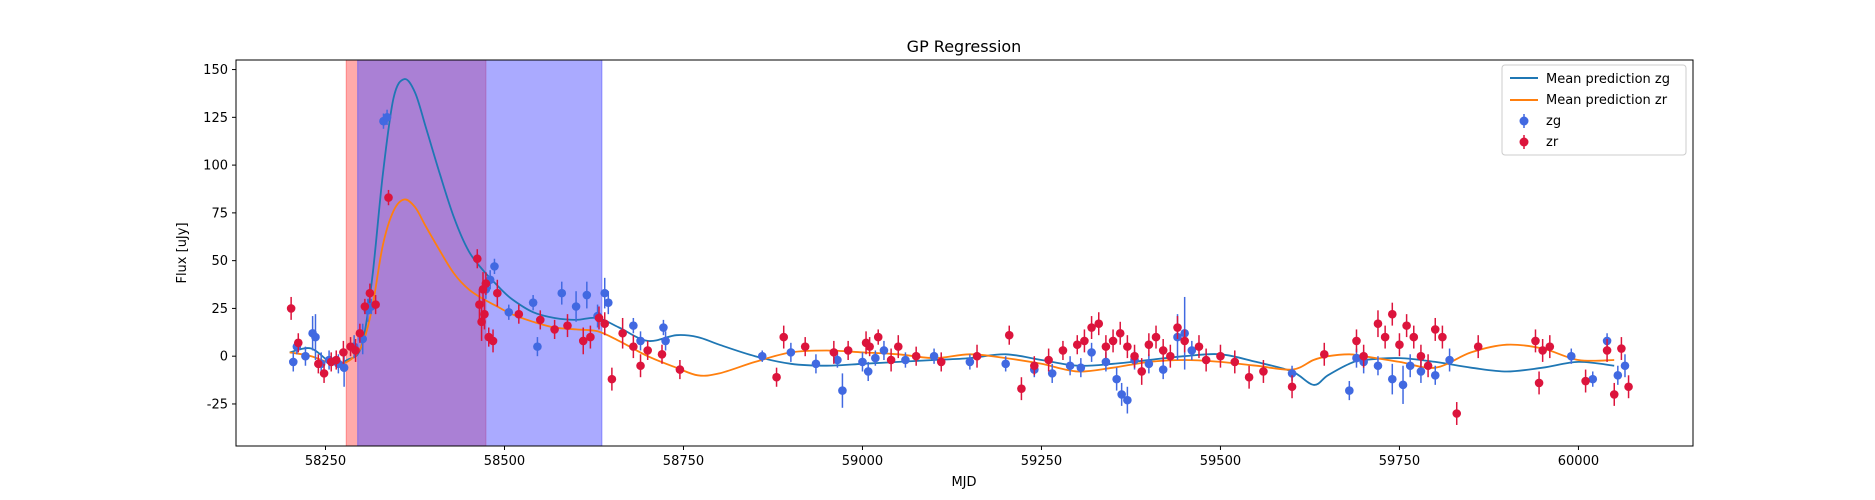  I want to click on legend-swatch-zr, so click(1524, 142).